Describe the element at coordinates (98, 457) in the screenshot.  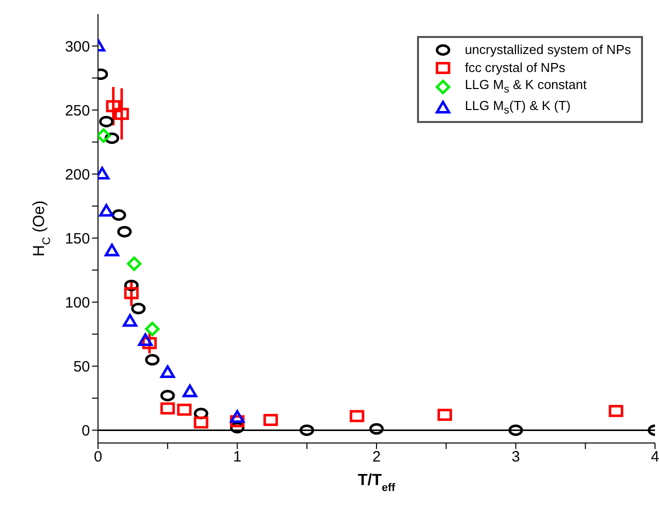
I see `x-tick-label: 0` at that location.